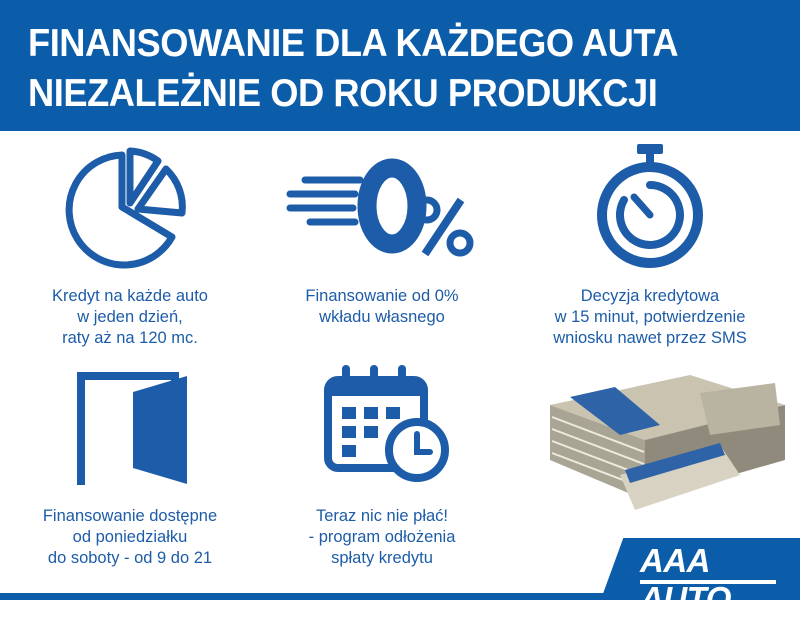  Describe the element at coordinates (667, 442) in the screenshot. I see `banknote-stack-image` at that location.